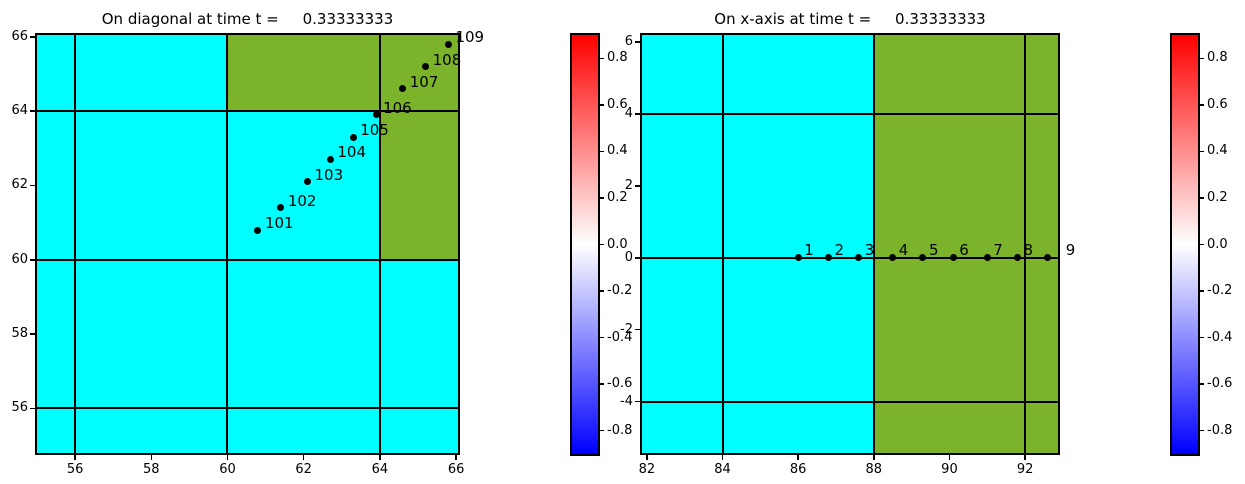 The height and width of the screenshot is (484, 1245). What do you see at coordinates (447, 59) in the screenshot?
I see `point-label: 108` at bounding box center [447, 59].